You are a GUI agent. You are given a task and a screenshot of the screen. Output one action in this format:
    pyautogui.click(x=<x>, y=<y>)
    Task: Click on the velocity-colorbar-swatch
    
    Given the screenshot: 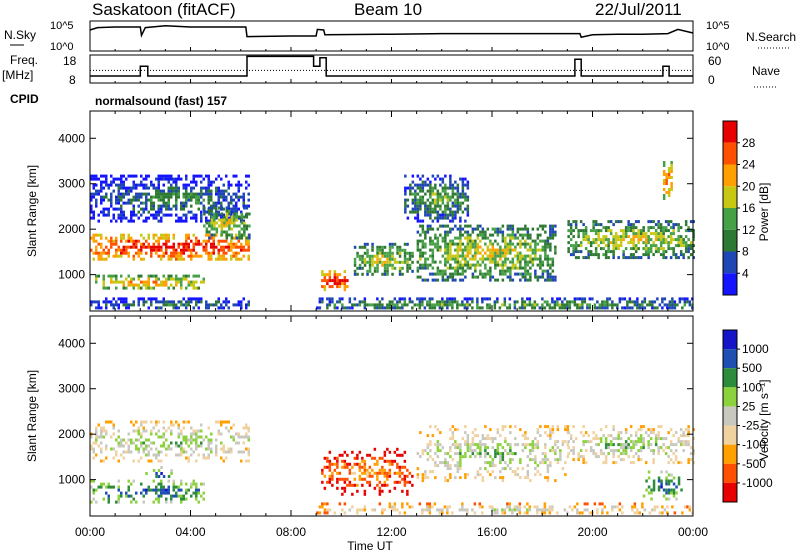 What is the action you would take?
    pyautogui.click(x=730, y=416)
    